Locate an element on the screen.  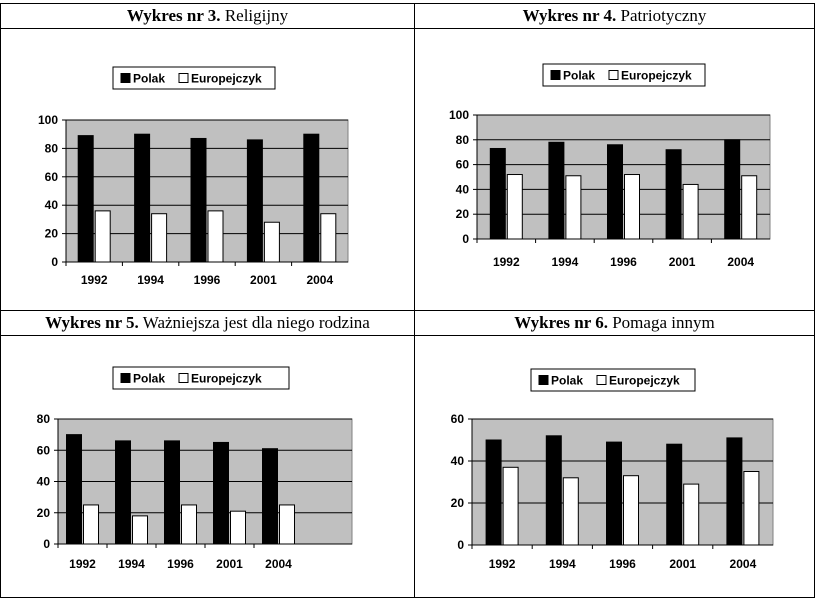
y-tick-label: 100 is located at coordinates (48, 120).